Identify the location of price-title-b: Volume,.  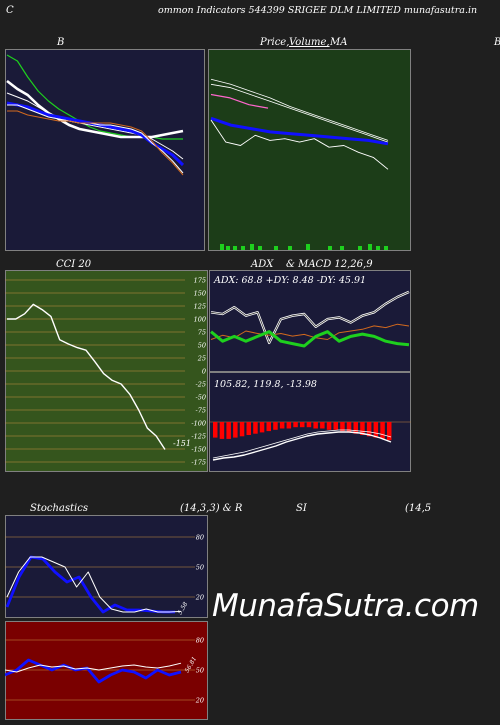
(309, 42).